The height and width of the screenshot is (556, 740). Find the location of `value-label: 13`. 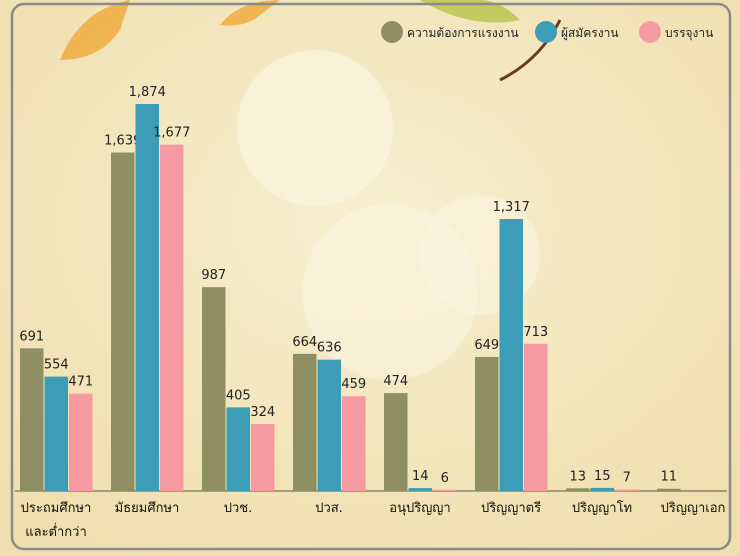

value-label: 13 is located at coordinates (577, 476).